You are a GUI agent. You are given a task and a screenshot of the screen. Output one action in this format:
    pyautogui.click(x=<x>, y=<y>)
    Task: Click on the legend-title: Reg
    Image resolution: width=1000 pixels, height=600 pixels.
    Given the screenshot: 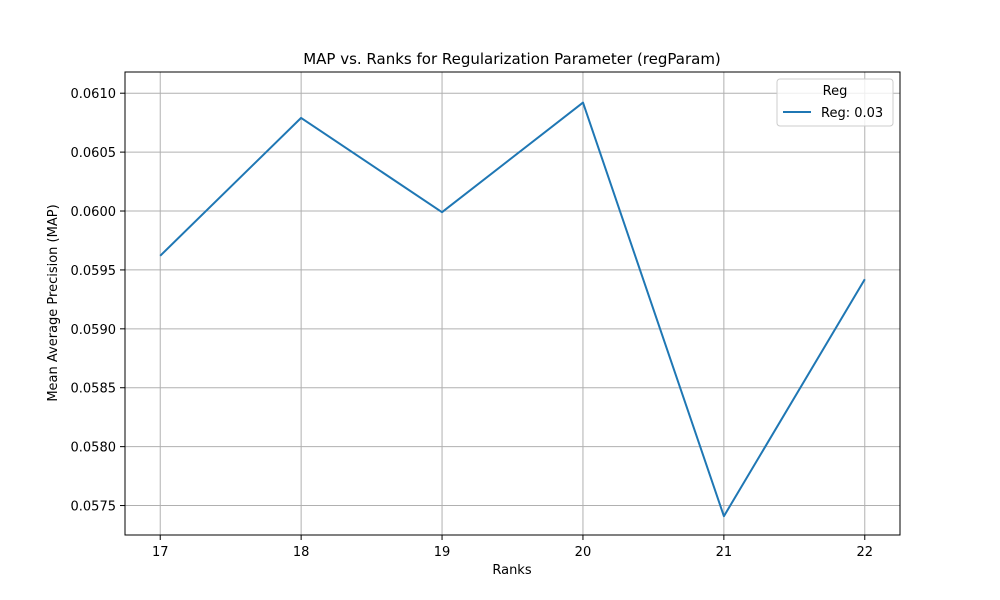 What is the action you would take?
    pyautogui.click(x=835, y=91)
    